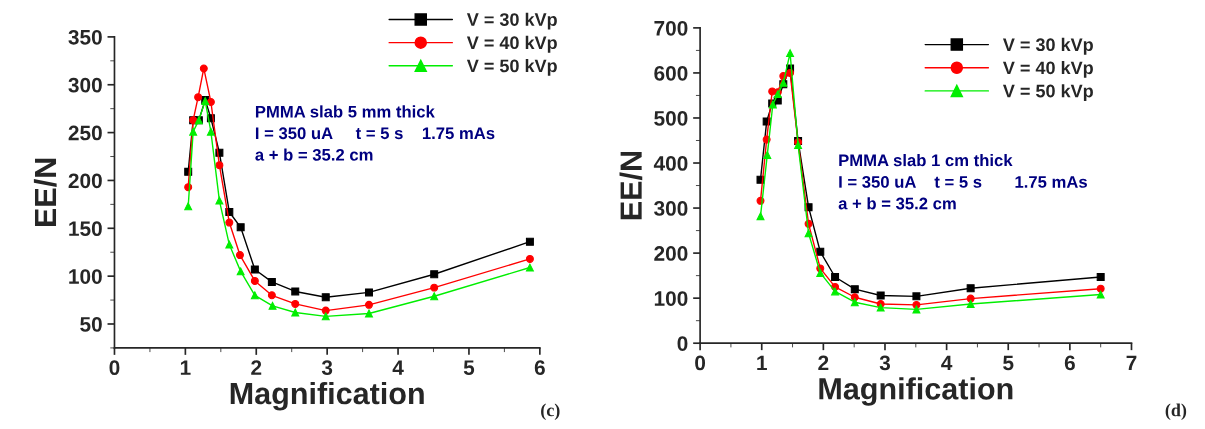 The image size is (1205, 429). I want to click on y-tick-label: 50, so click(91, 324).